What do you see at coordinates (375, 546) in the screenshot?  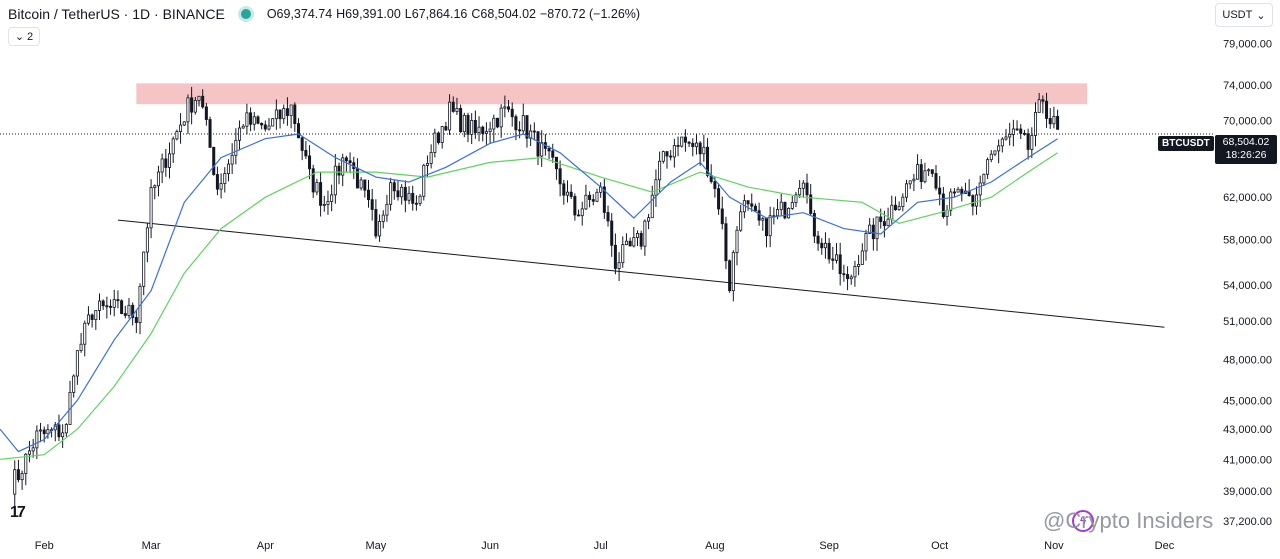 I see `x-tick-label: May` at bounding box center [375, 546].